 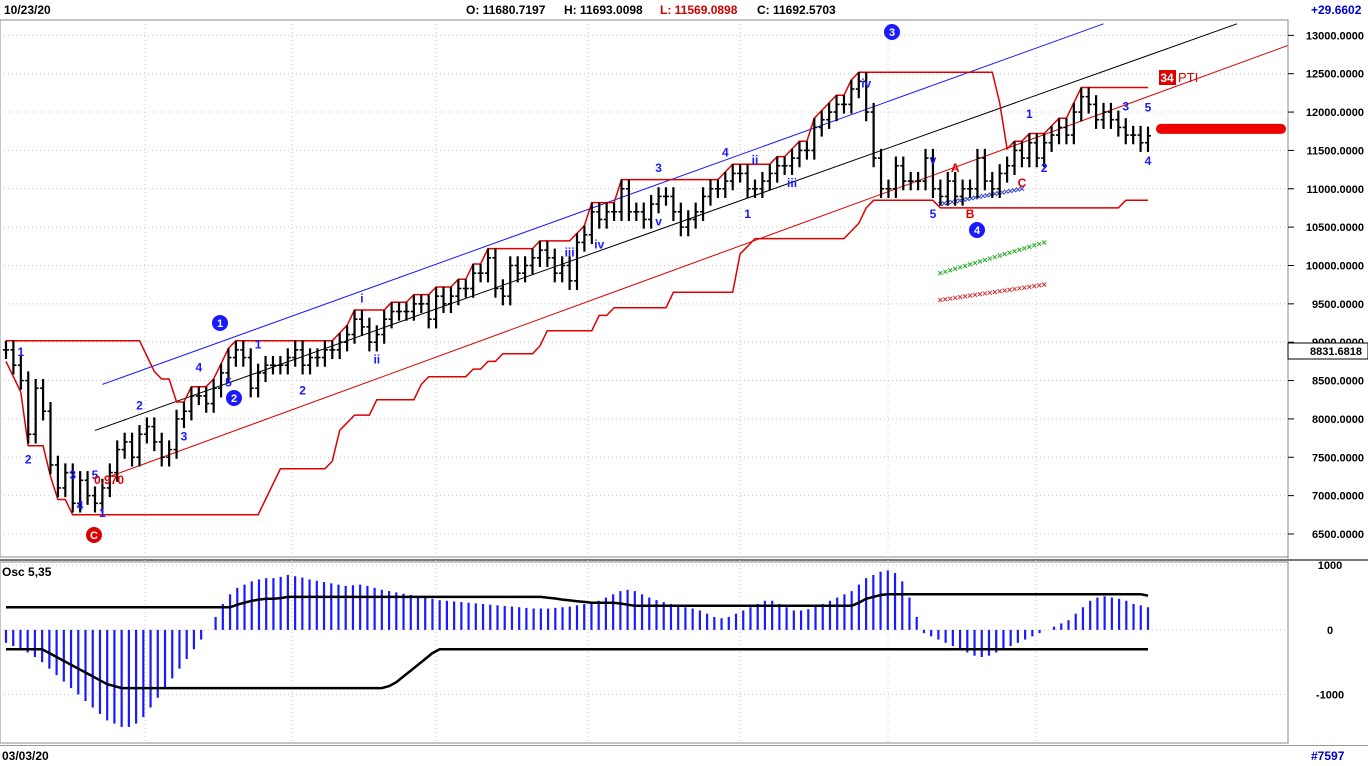 I want to click on circle-text: 2, so click(x=234, y=399).